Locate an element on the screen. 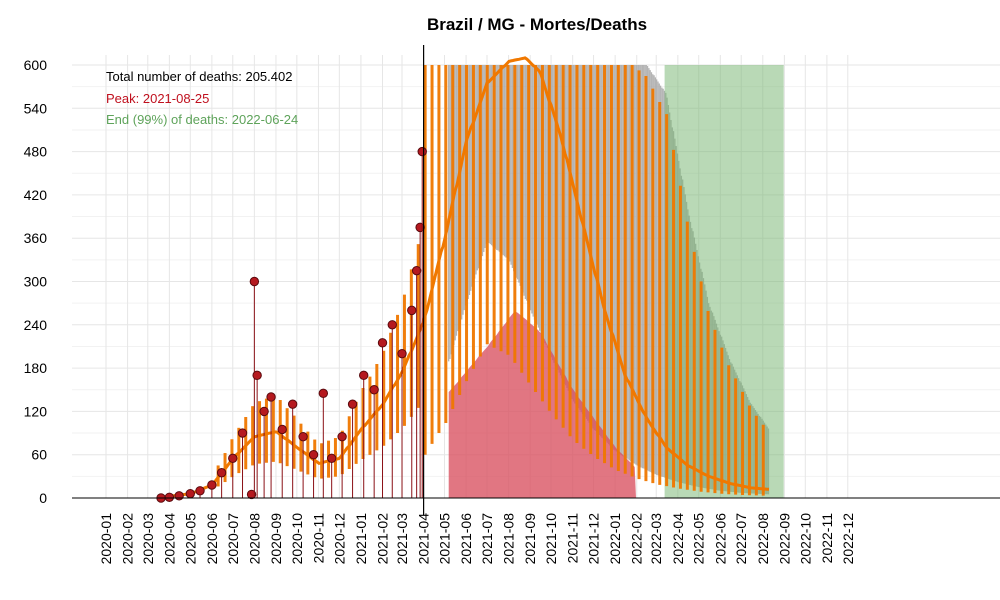 Image resolution: width=1000 pixels, height=600 pixels. x-tick-label: 2021-12 is located at coordinates (594, 539).